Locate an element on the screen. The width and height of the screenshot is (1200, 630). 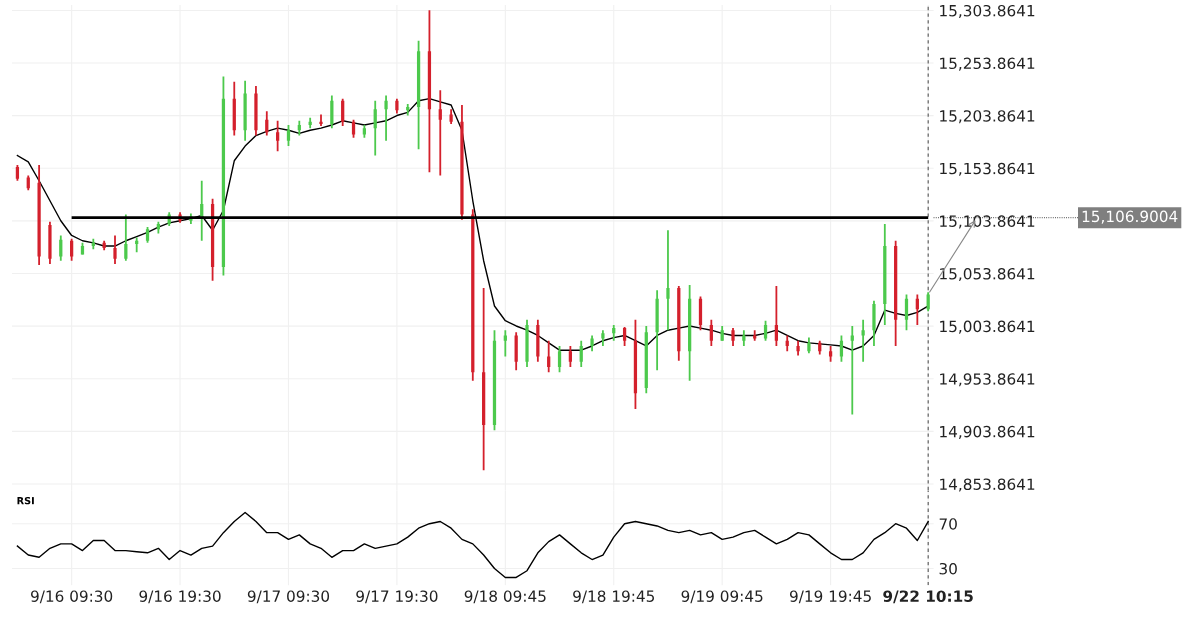
ref-line-label: 15,106.9004 is located at coordinates (1130, 217).